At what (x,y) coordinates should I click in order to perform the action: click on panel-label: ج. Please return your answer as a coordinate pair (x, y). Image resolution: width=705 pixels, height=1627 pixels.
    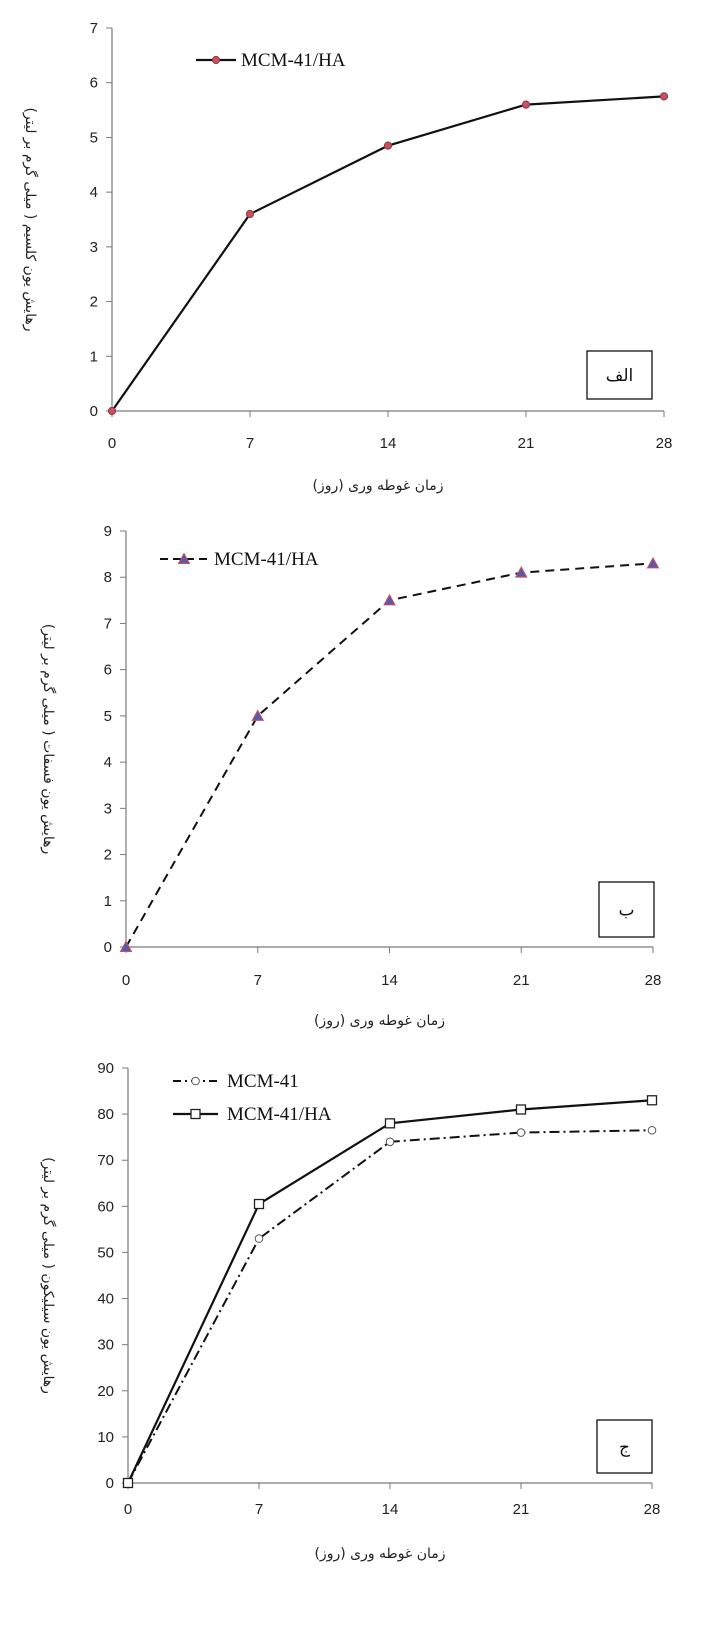
    Looking at the image, I should click on (624, 1448).